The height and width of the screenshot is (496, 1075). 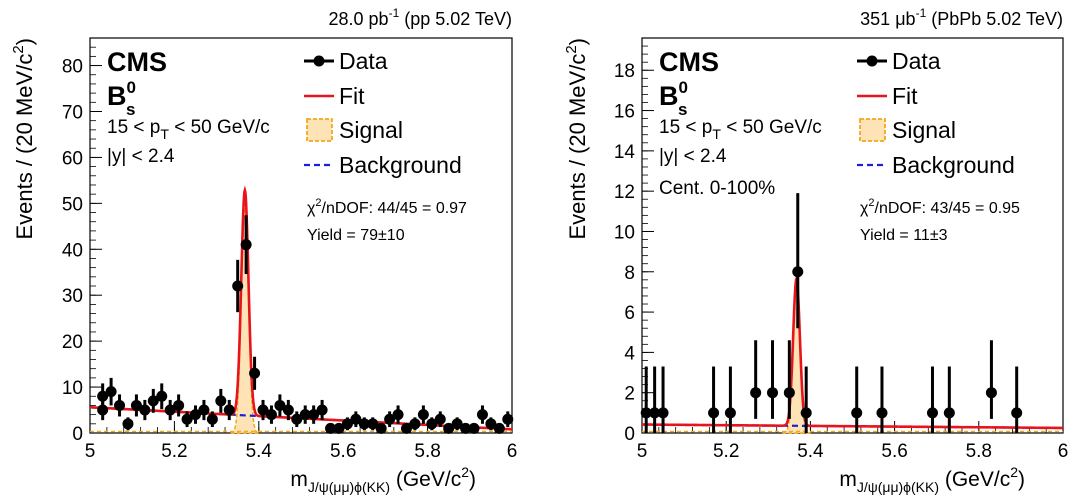 What do you see at coordinates (577, 147) in the screenshot?
I see `ylabel-main: Events / (20 MeV/c` at bounding box center [577, 147].